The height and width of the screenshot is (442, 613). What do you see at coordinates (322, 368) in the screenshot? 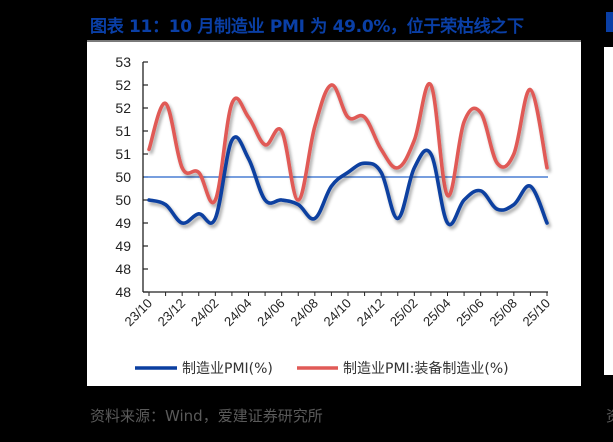
I see `legend: 制造业PMI(%) 制造业PMI:装备制造业(%)` at bounding box center [322, 368].